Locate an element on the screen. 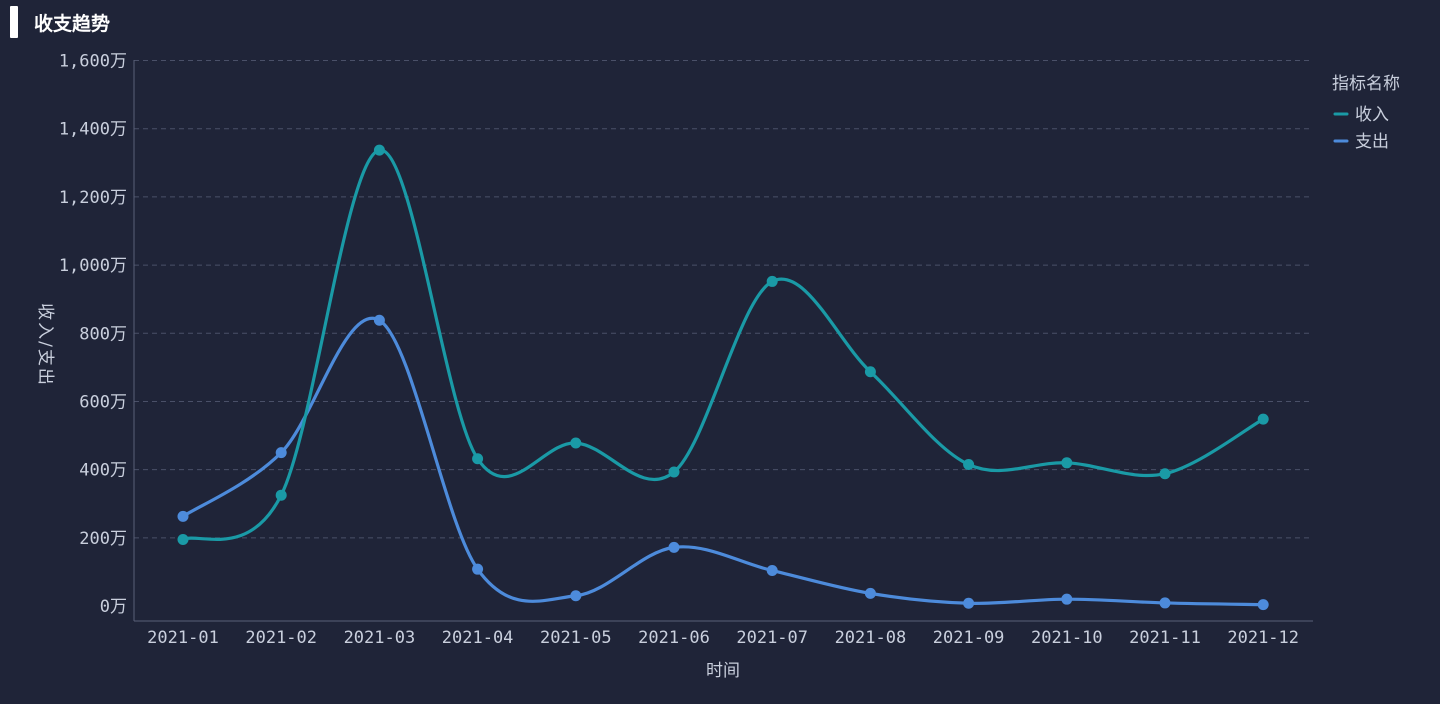  y-tick-label: 1,600万 is located at coordinates (93, 62).